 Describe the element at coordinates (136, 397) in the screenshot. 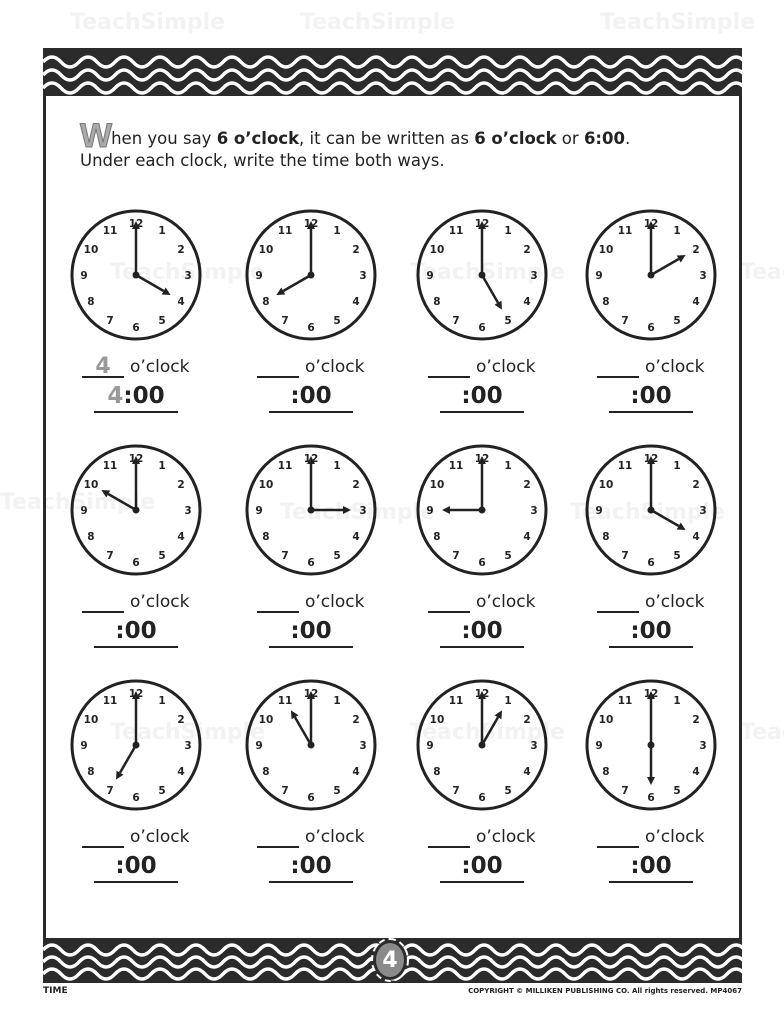

I see `digital-time-blank: 4:00` at that location.